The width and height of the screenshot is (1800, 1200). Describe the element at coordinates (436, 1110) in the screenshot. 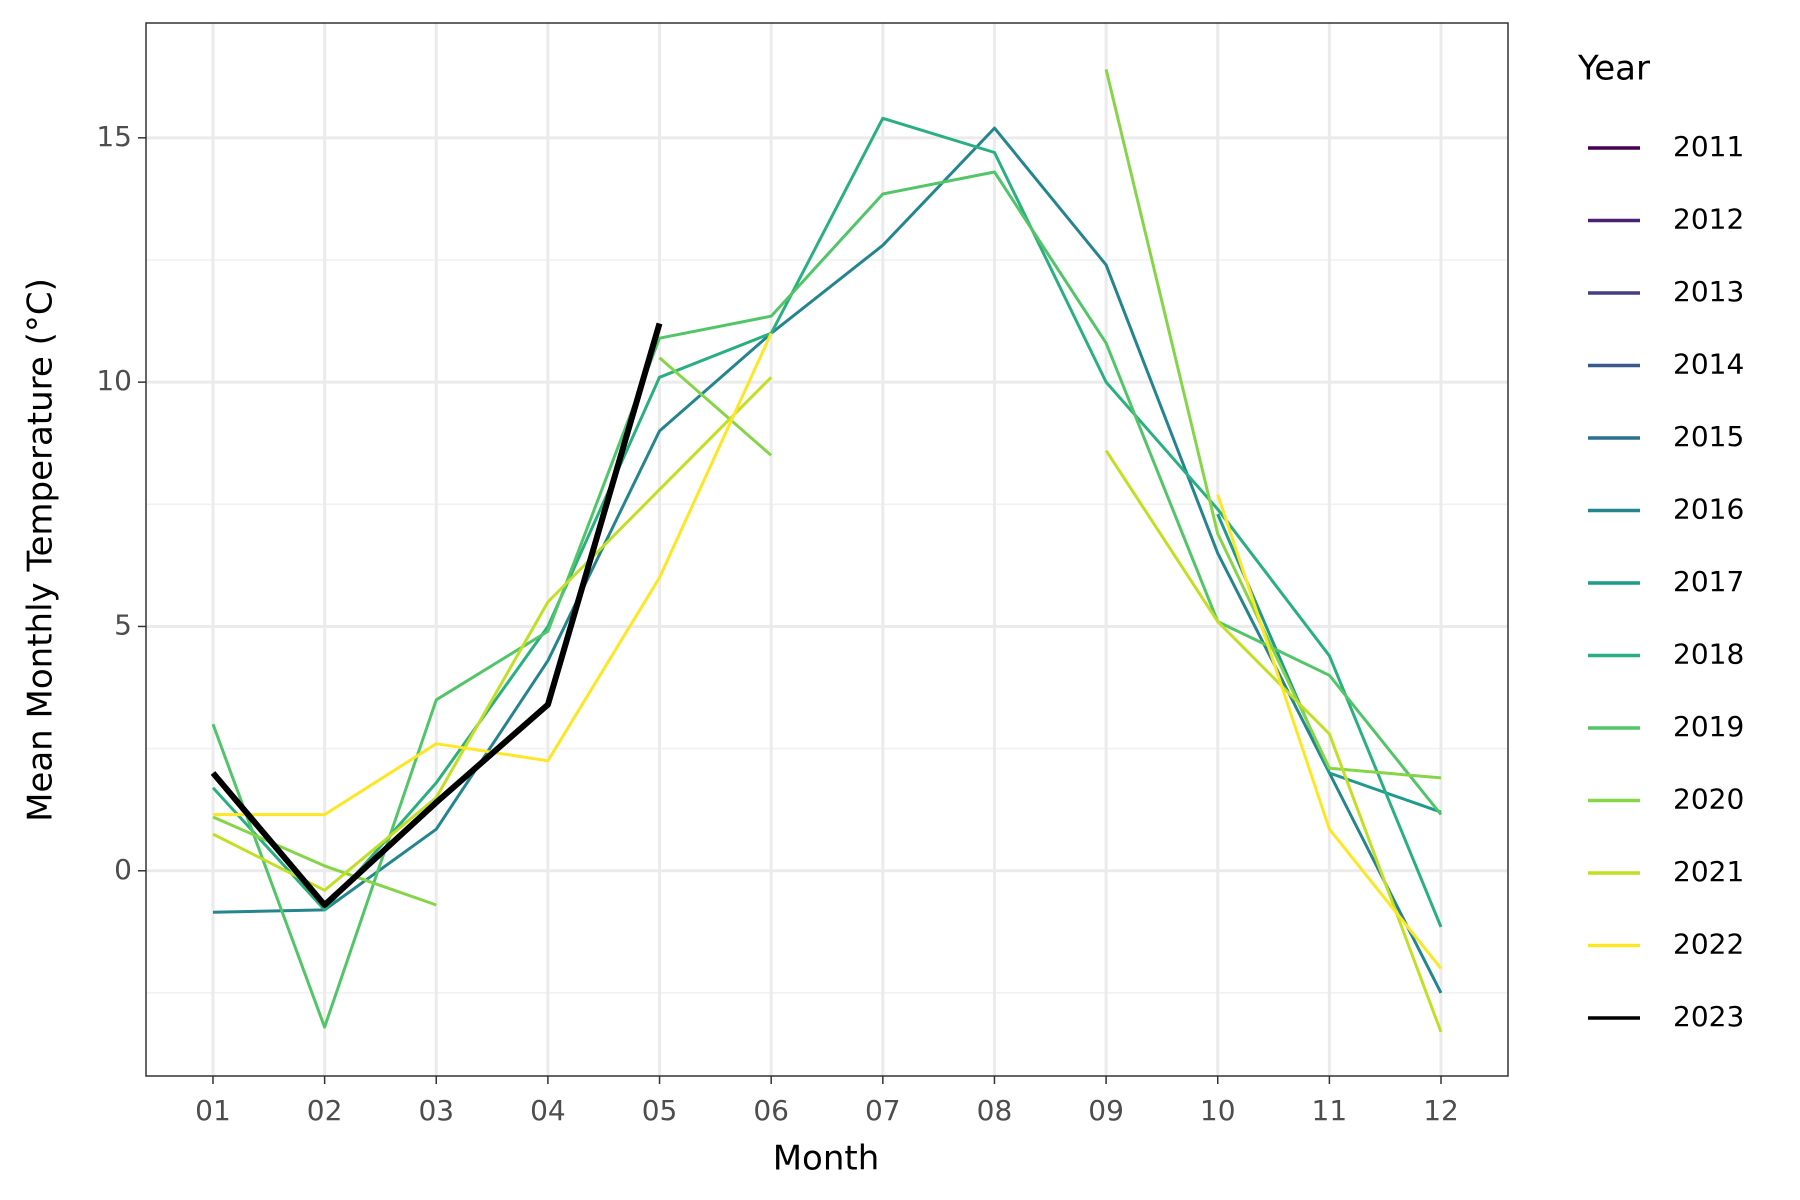

I see `x-tick-label: 03` at that location.